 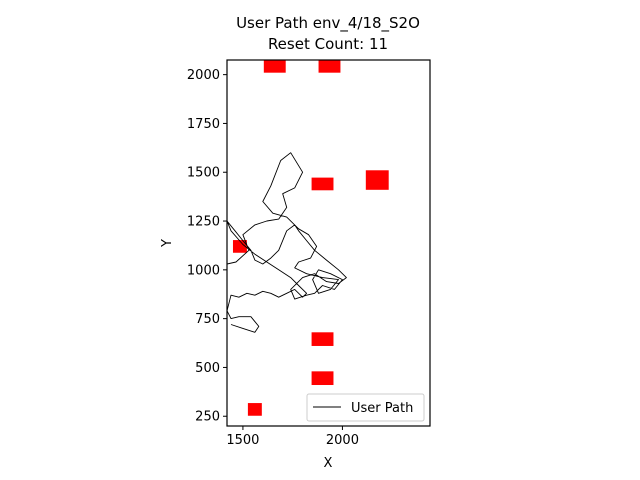 I want to click on legend-box, so click(x=365, y=407).